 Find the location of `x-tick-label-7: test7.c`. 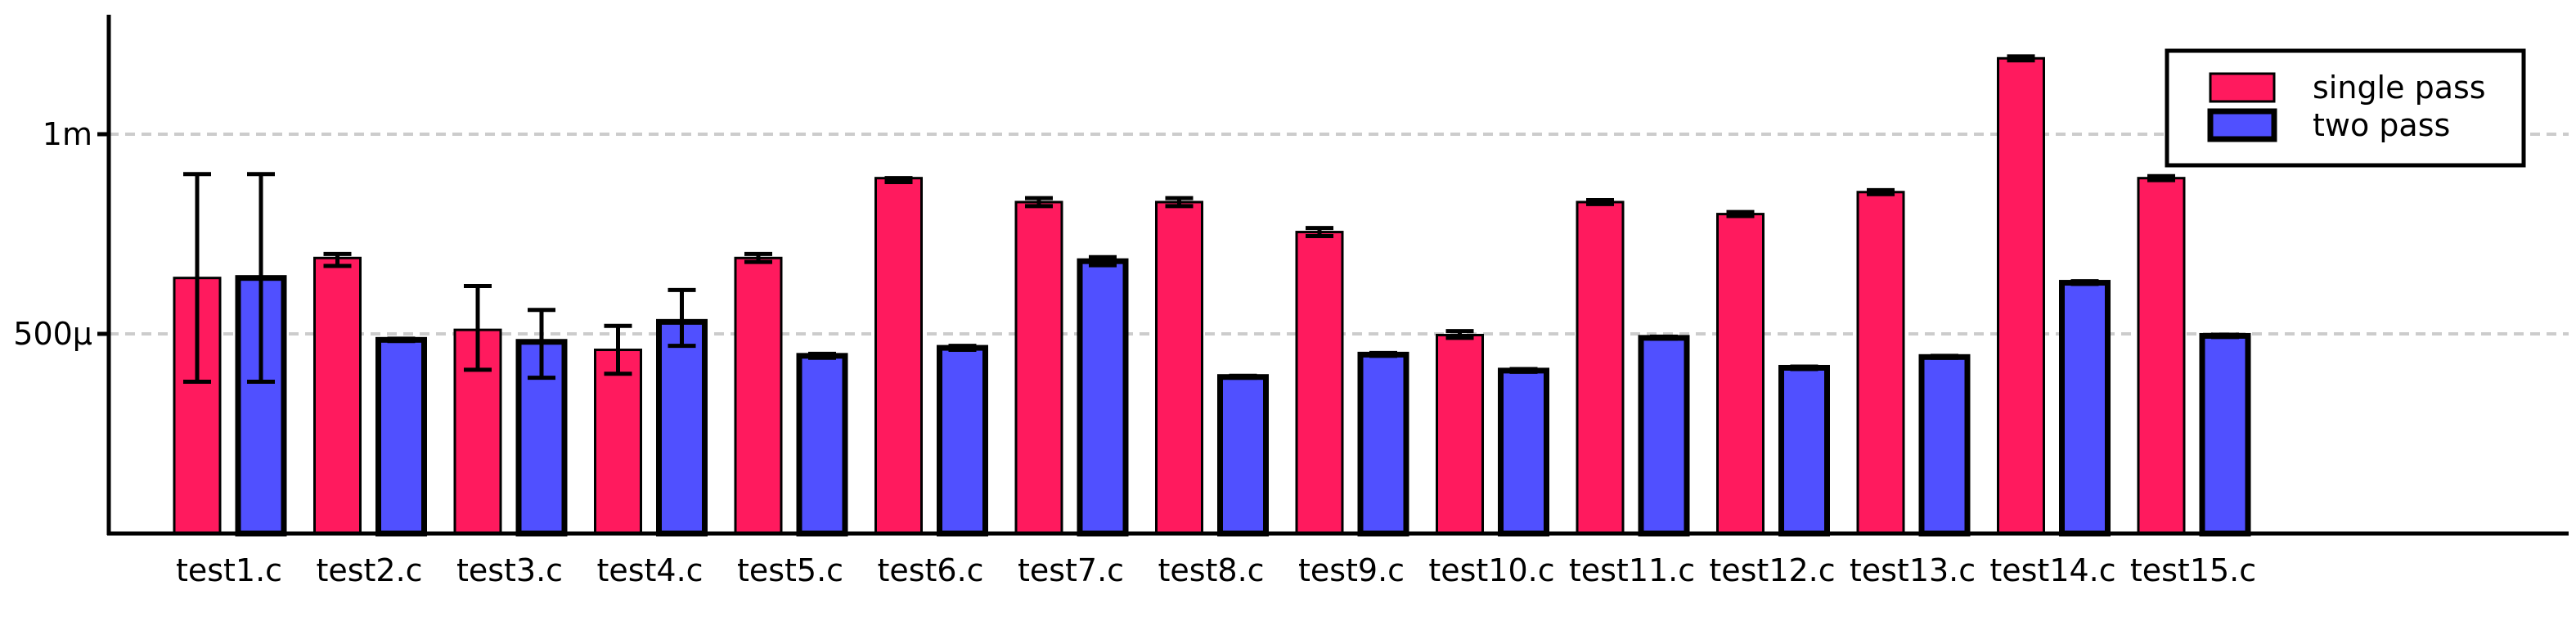

x-tick-label-7: test7.c is located at coordinates (1071, 570).